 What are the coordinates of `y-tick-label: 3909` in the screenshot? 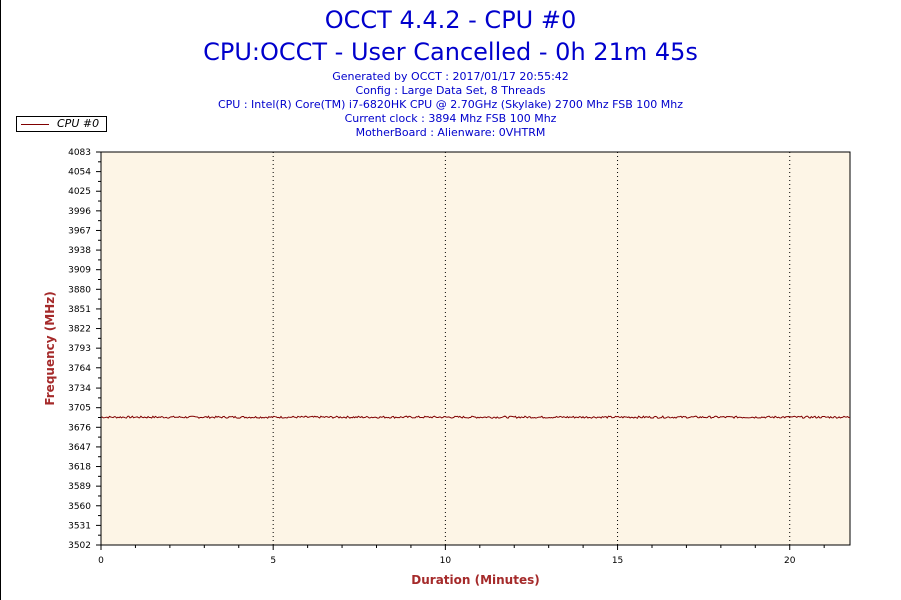 It's located at (79, 271).